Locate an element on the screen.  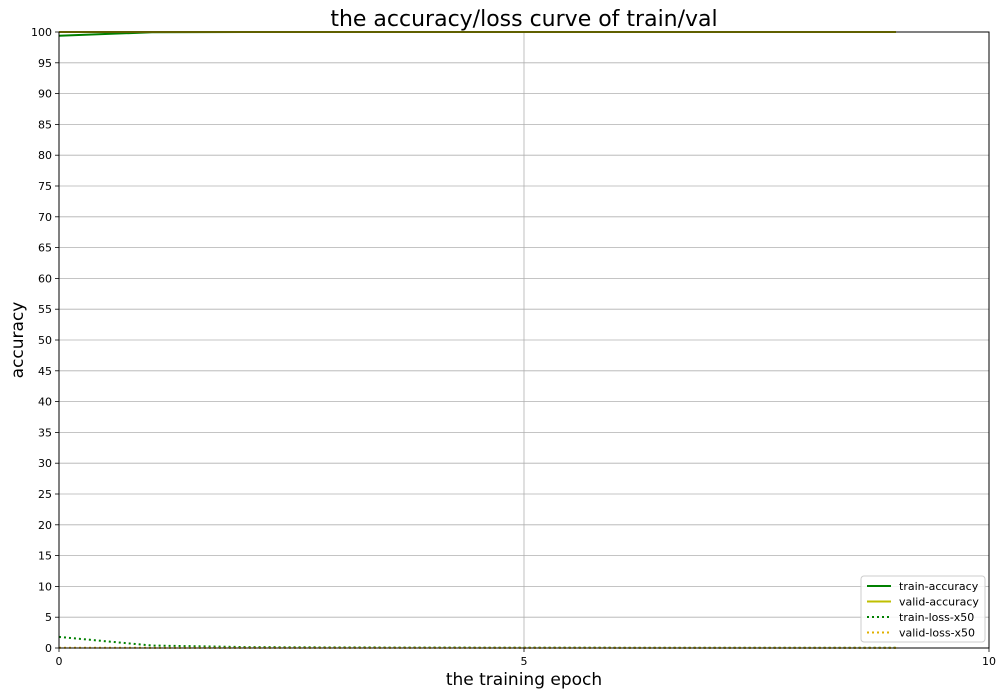
y-tick-label: 75 is located at coordinates (45, 186).